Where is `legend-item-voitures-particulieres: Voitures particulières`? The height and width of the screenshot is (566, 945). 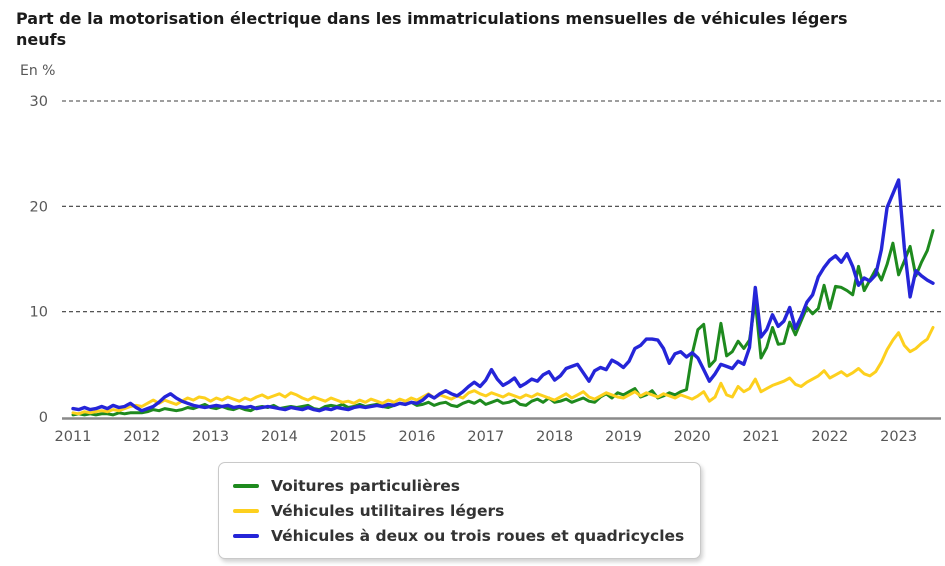 legend-item-voitures-particulieres: Voitures particulières is located at coordinates (458, 485).